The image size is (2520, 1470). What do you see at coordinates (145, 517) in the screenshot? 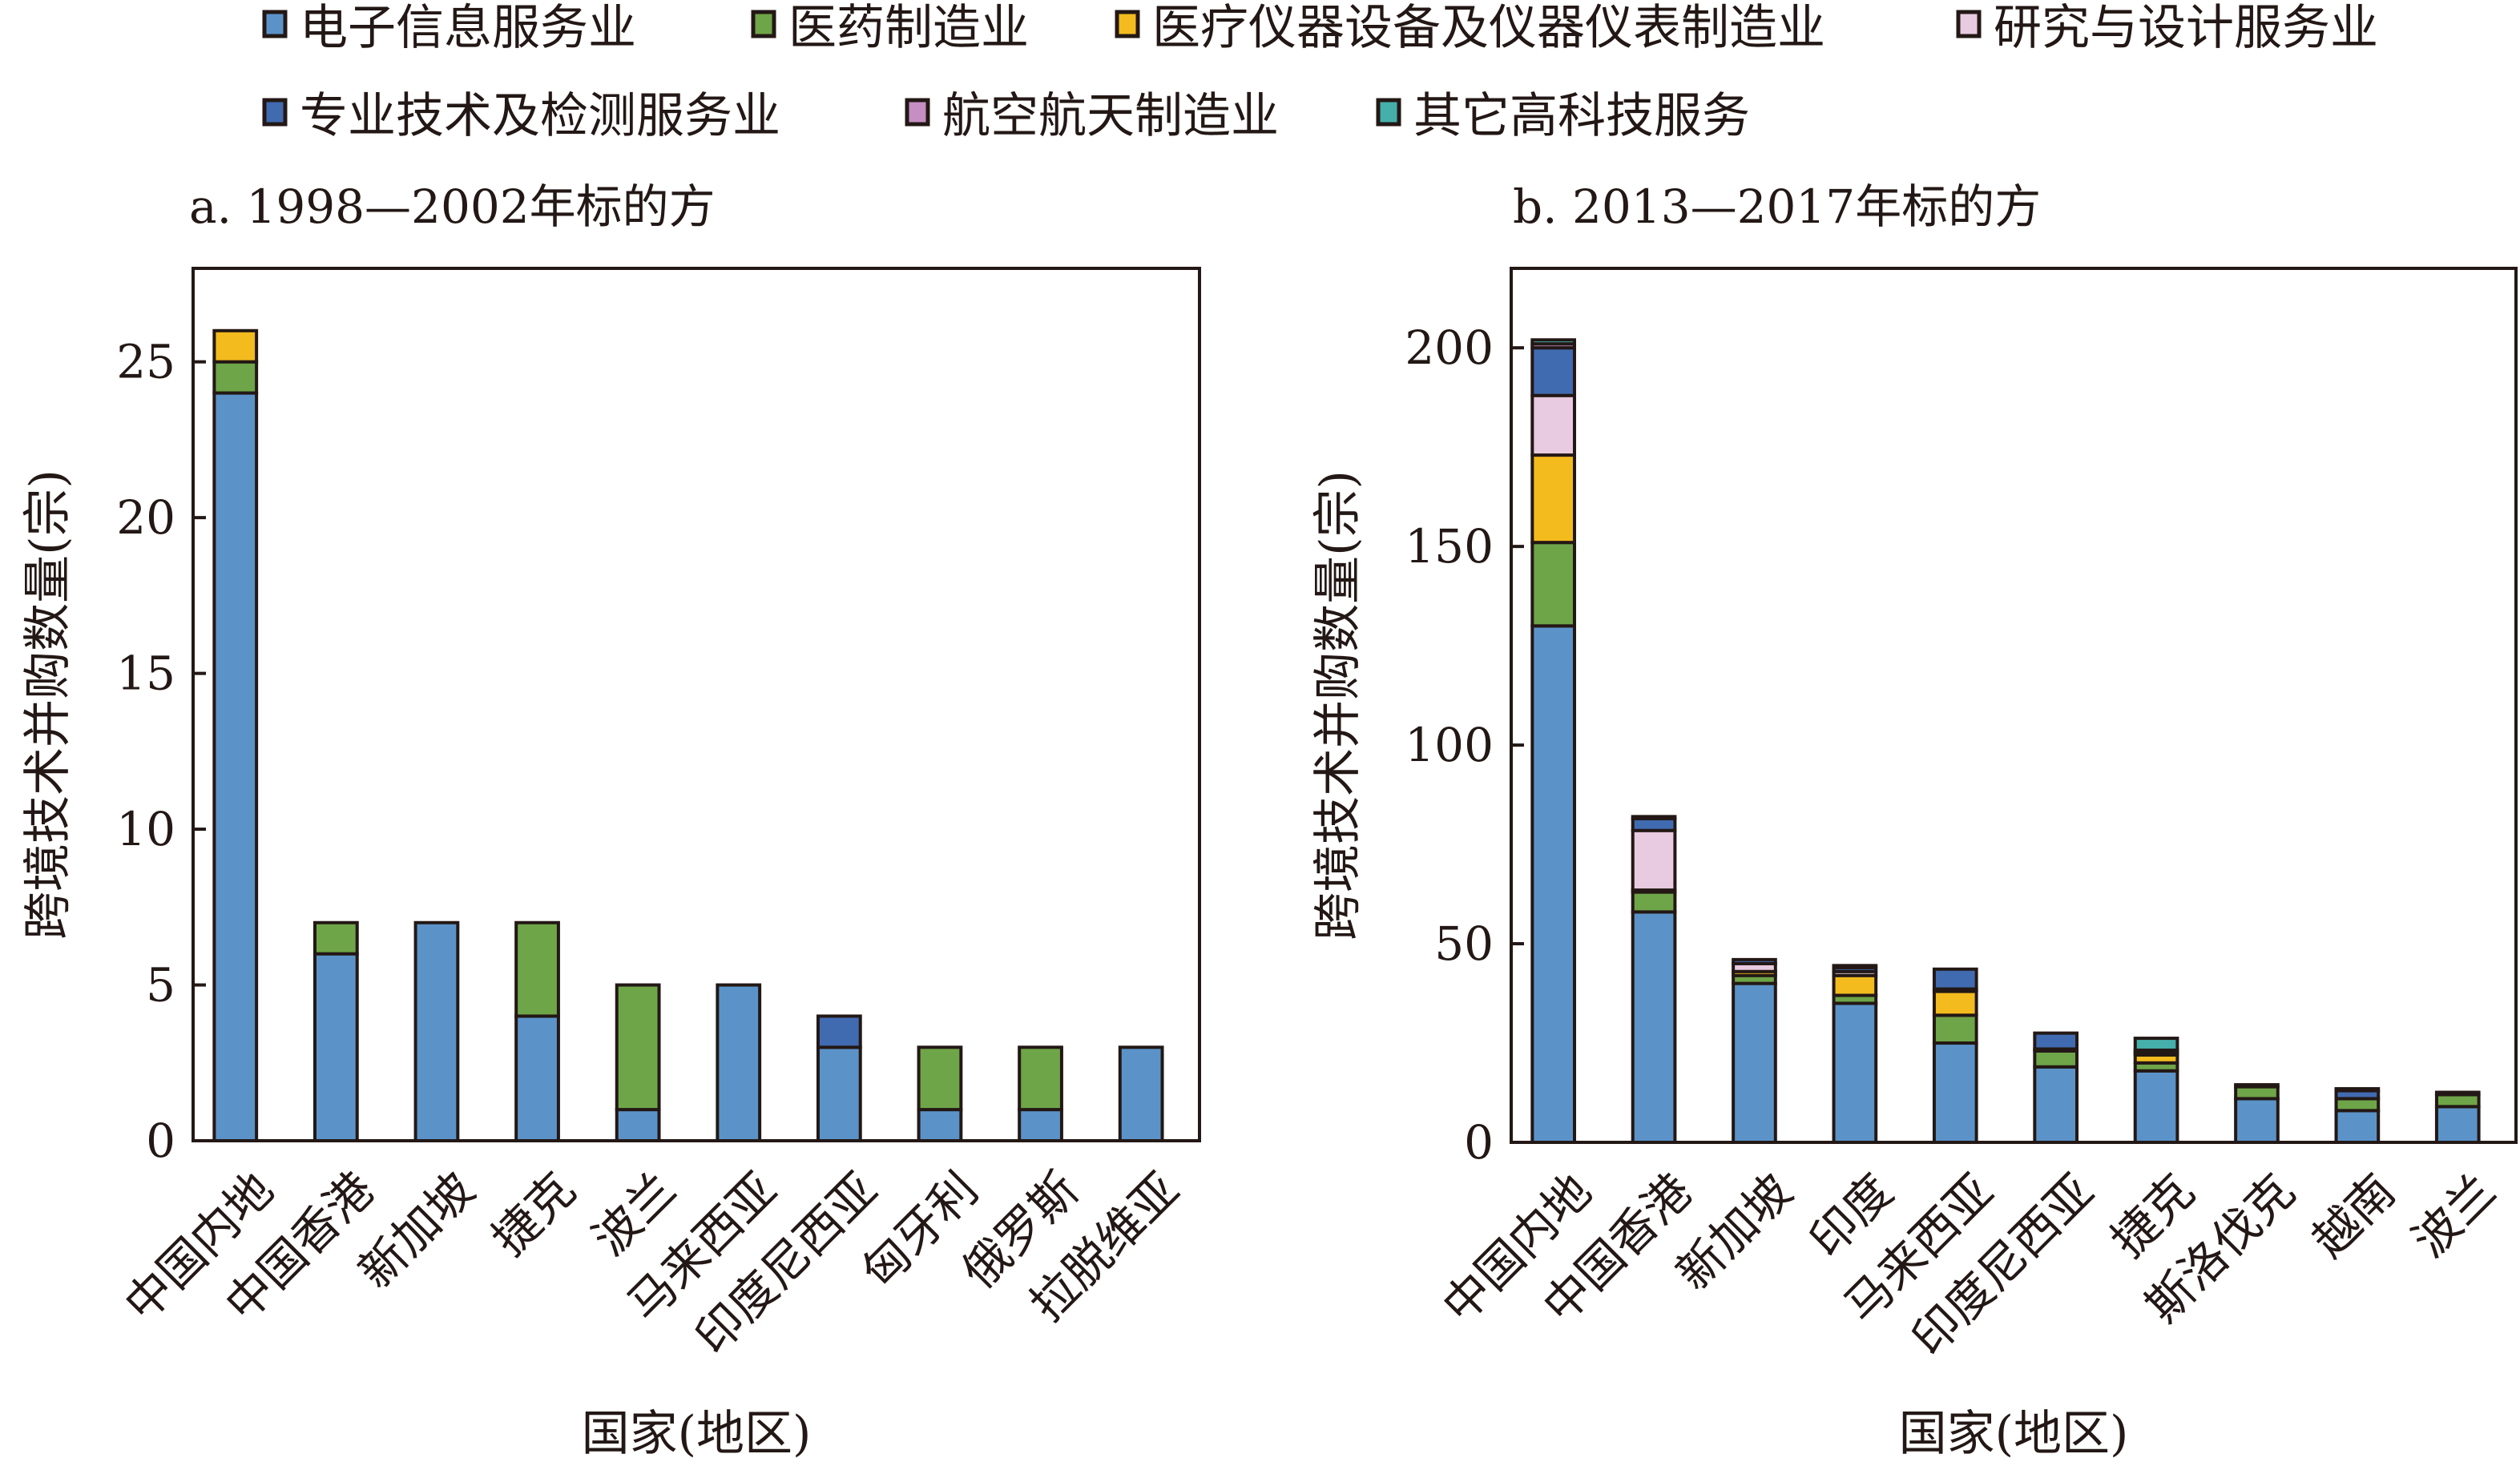
I see `y-tick-label: 20` at bounding box center [145, 517].